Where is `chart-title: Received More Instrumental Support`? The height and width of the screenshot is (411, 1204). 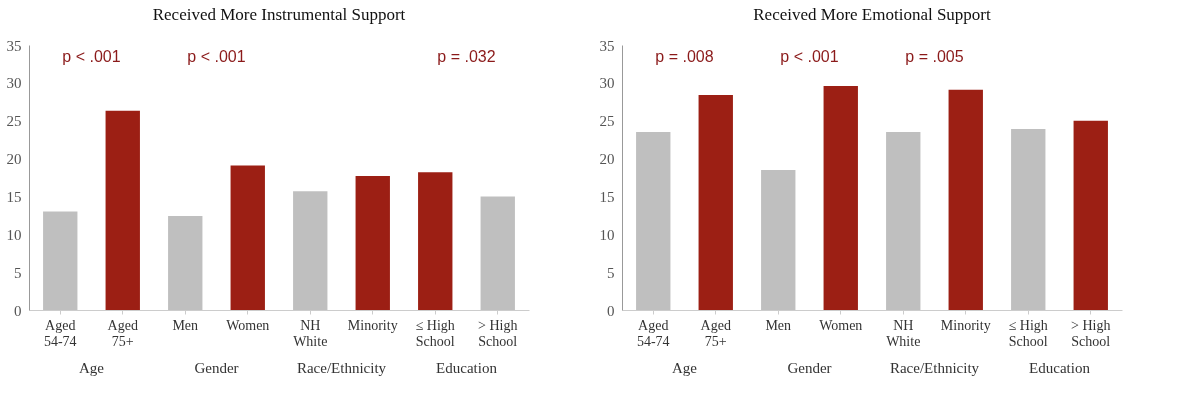 chart-title: Received More Instrumental Support is located at coordinates (279, 14).